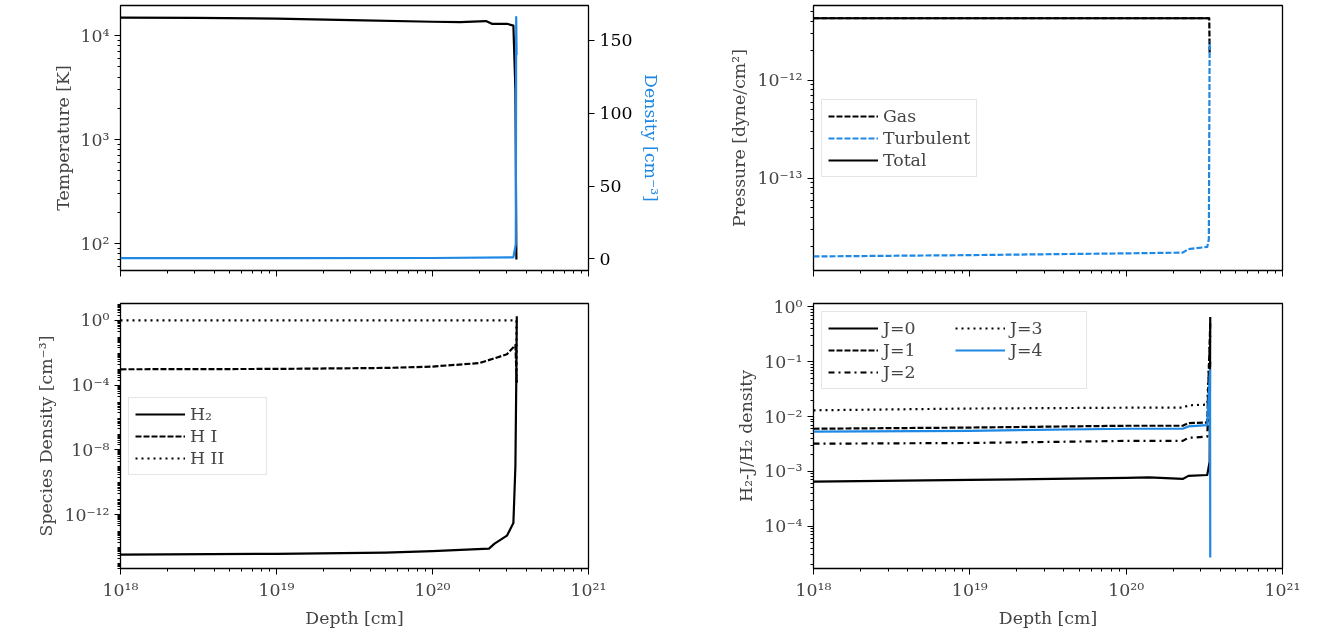  What do you see at coordinates (900, 115) in the screenshot?
I see `legend-label: Gas` at bounding box center [900, 115].